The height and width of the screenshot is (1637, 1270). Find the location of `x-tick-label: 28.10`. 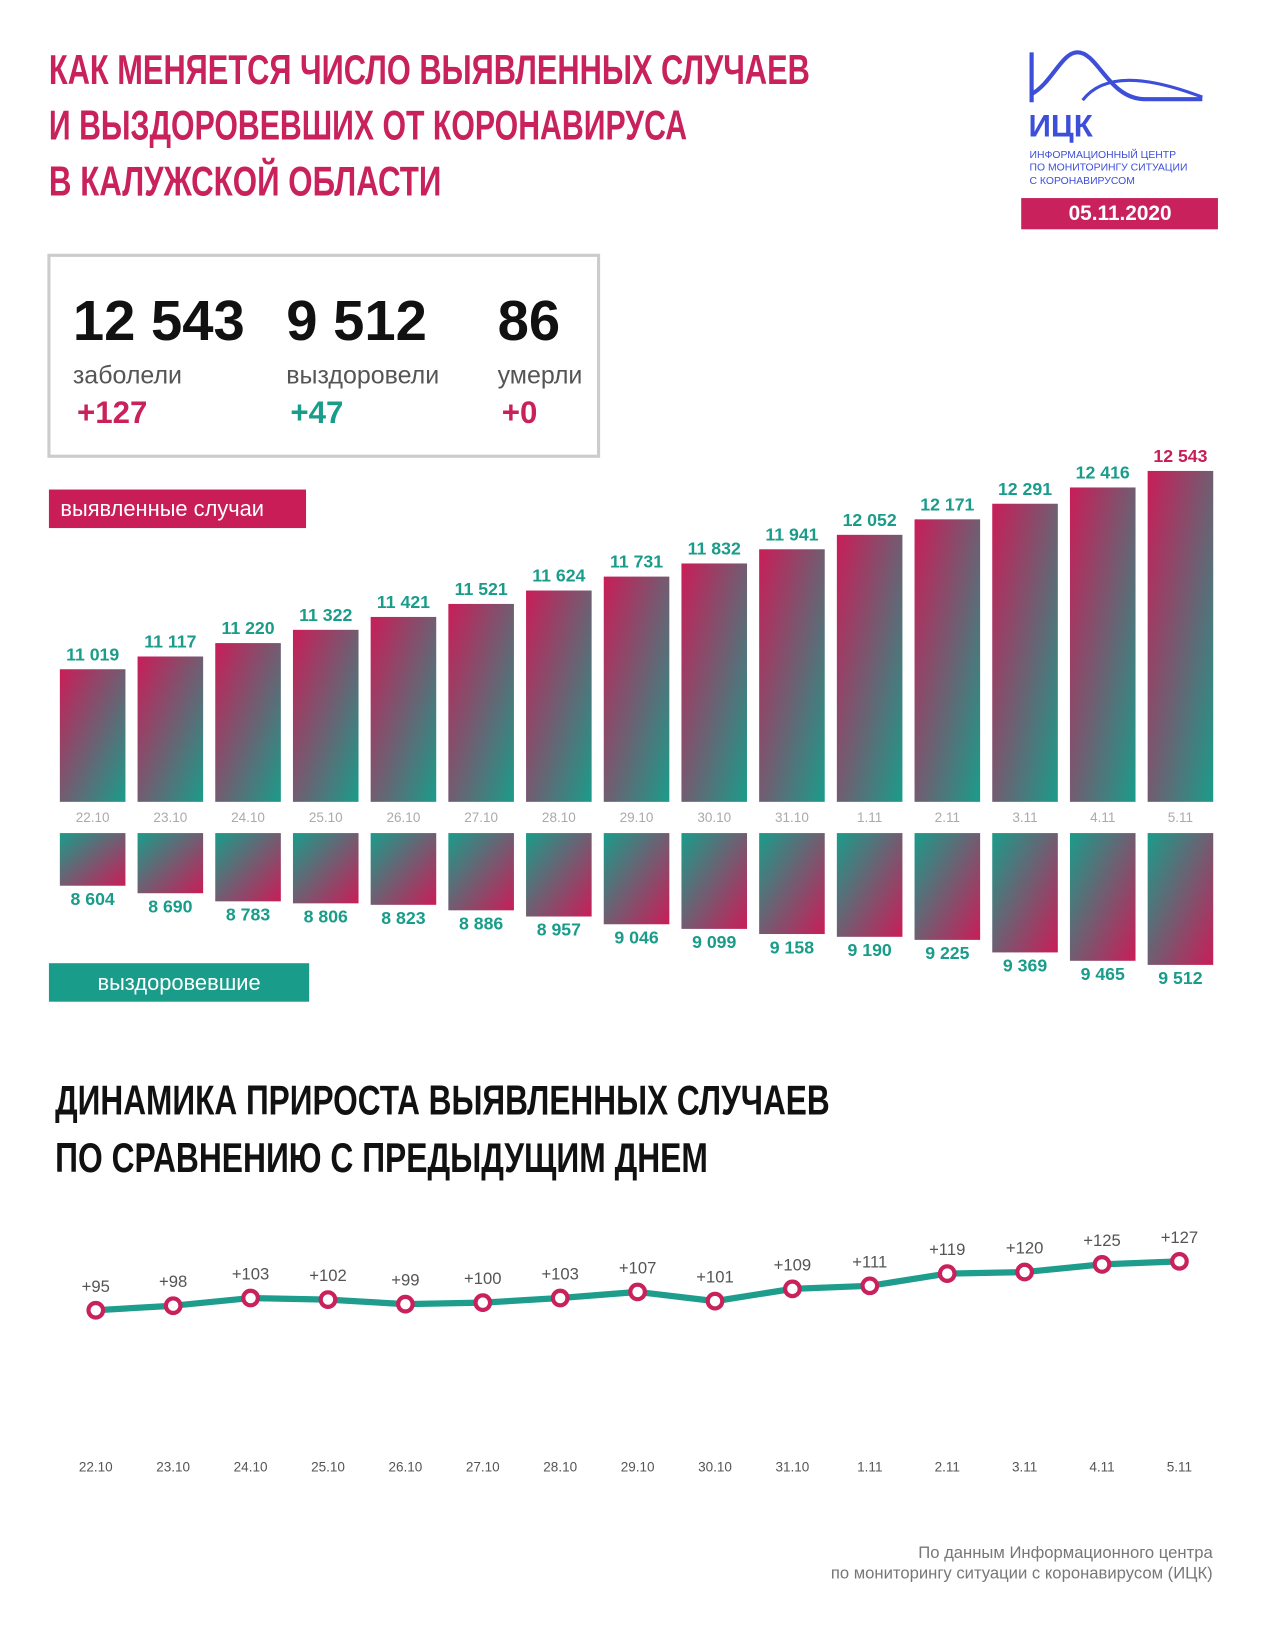

x-tick-label: 28.10 is located at coordinates (560, 1467).